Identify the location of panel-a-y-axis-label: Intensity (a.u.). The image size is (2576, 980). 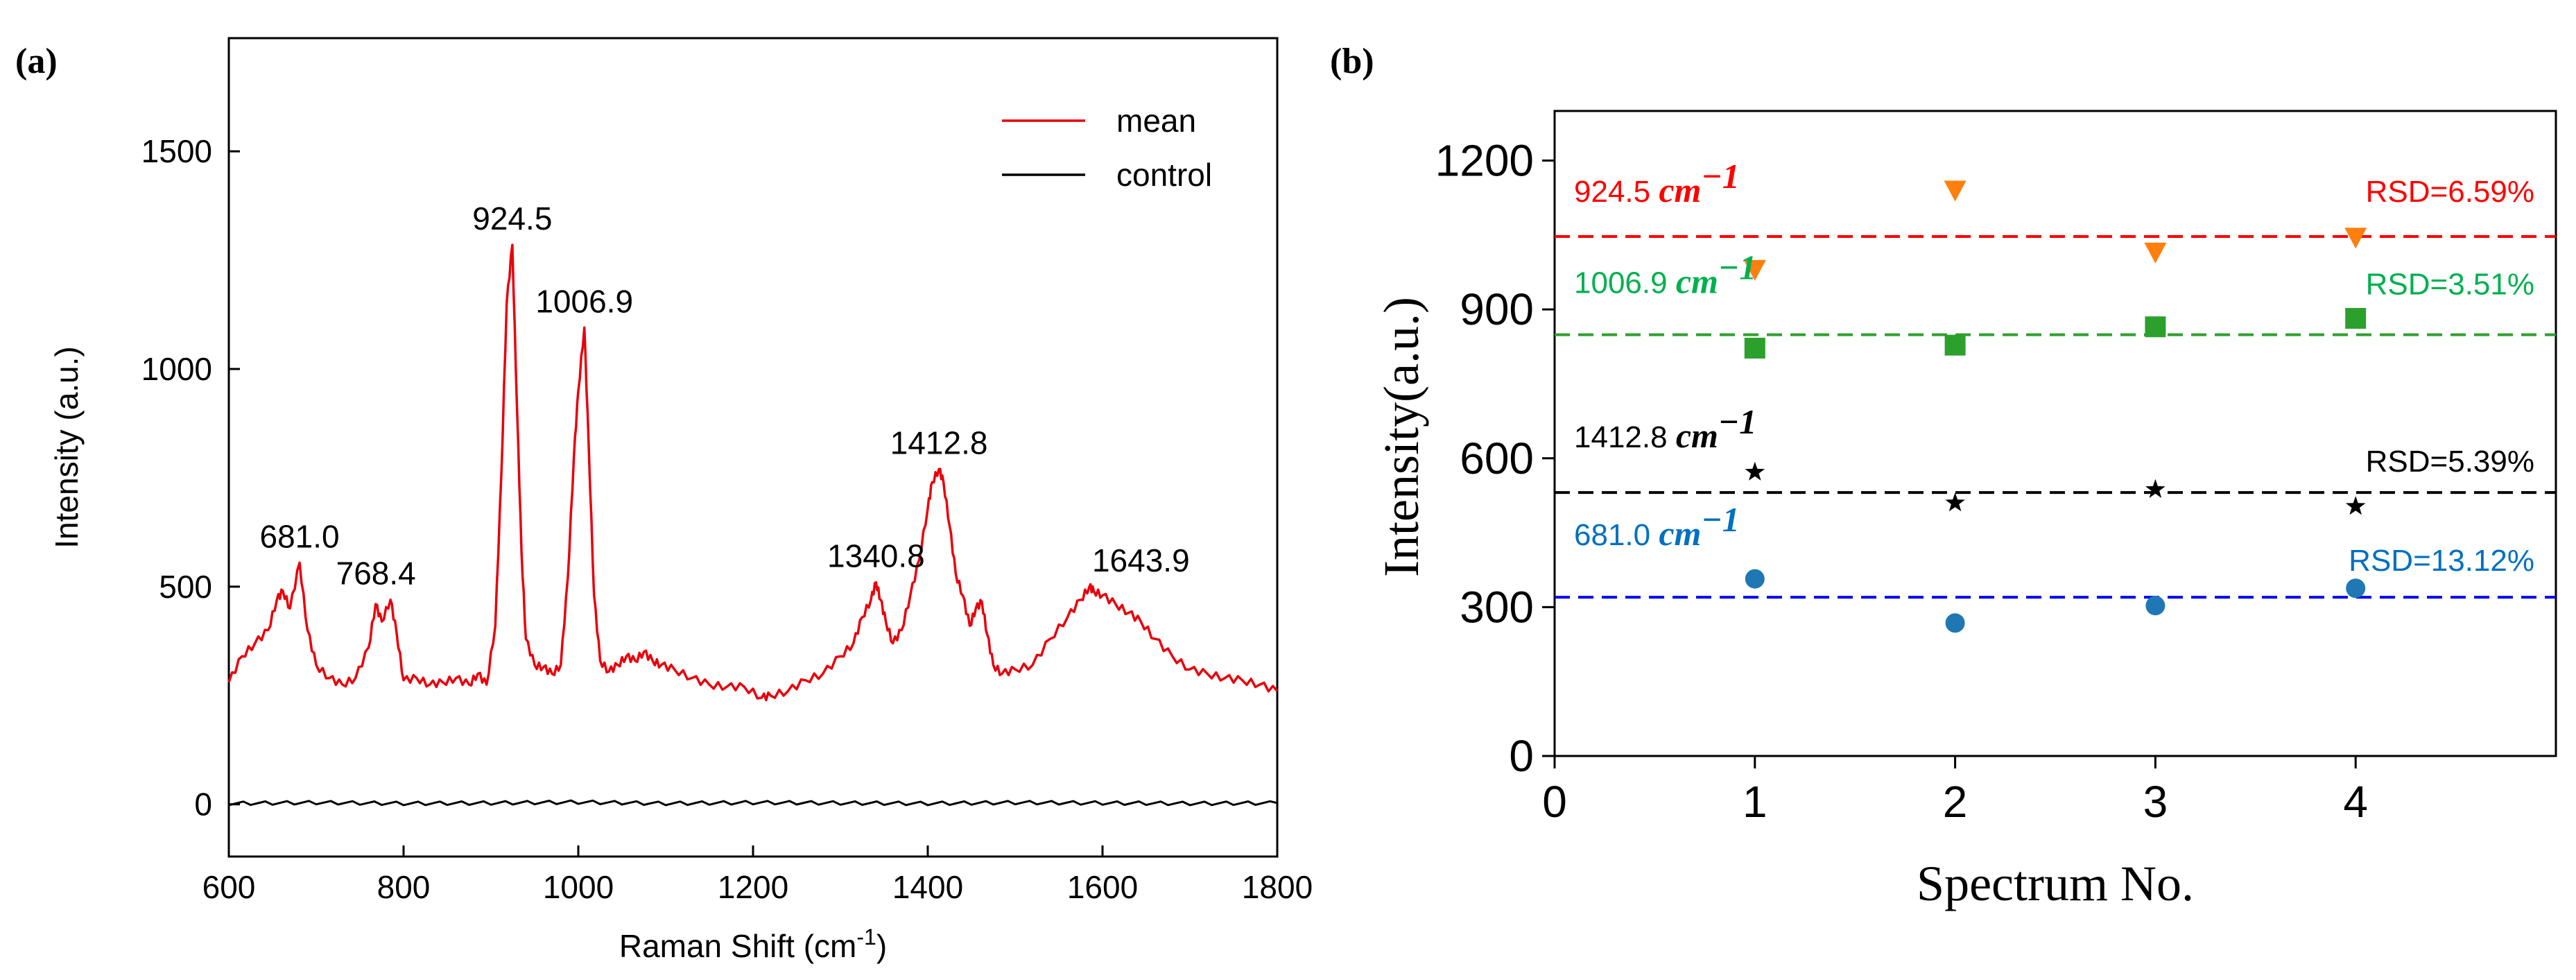
(67, 447).